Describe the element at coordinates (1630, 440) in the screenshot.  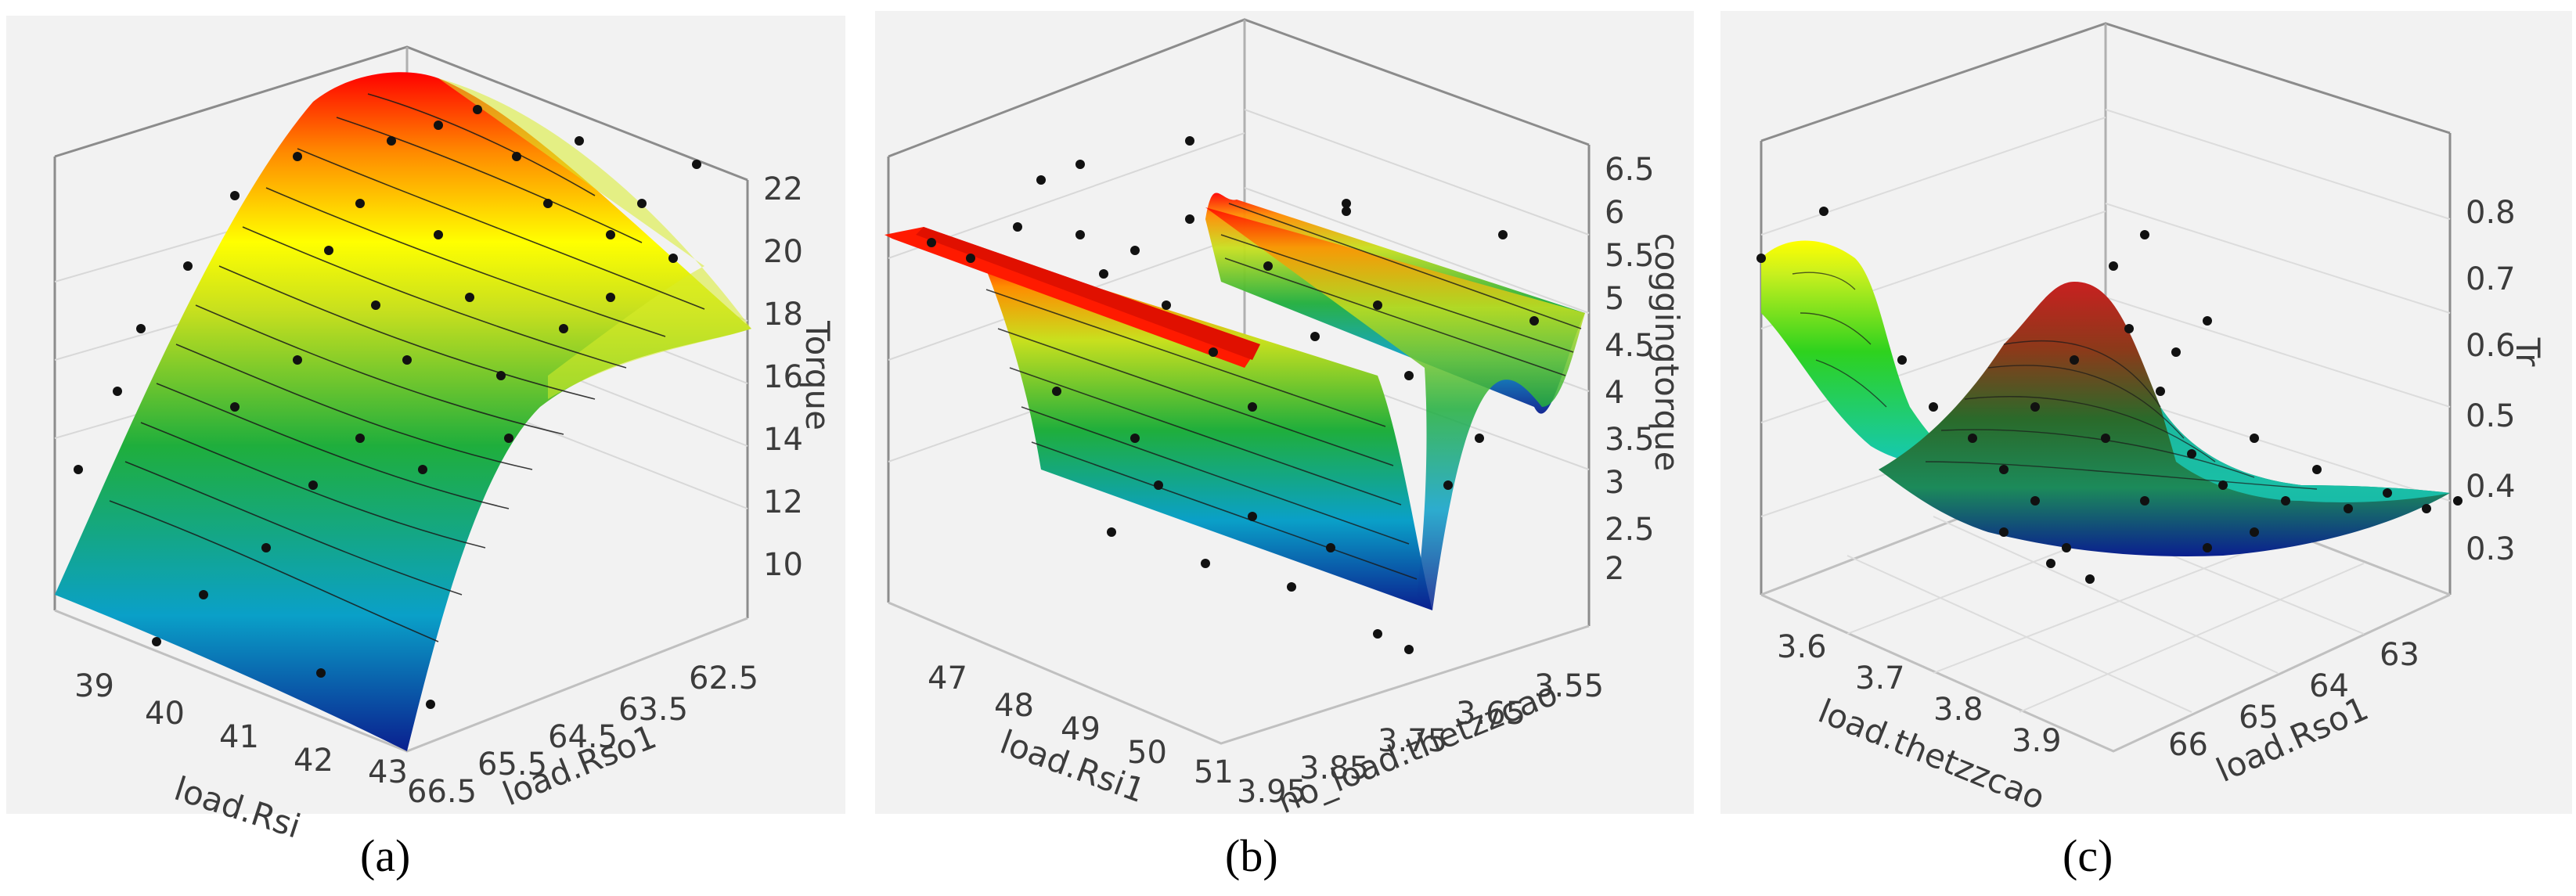
I see `z-tick-label: 3.5` at that location.